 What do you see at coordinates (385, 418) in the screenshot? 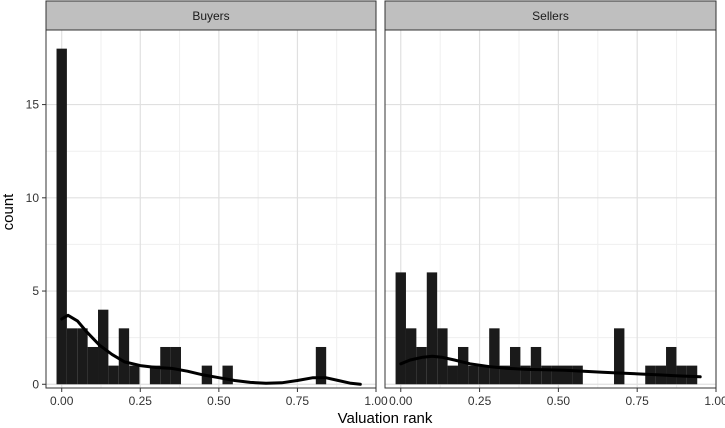
I see `x-axis-title: Valuation rank` at bounding box center [385, 418].